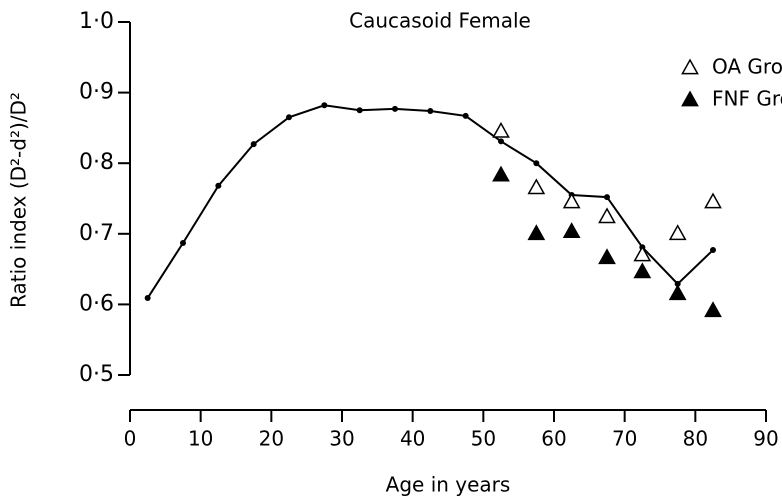 This screenshot has width=782, height=503. Describe the element at coordinates (341, 439) in the screenshot. I see `x-tick-label: 30` at that location.